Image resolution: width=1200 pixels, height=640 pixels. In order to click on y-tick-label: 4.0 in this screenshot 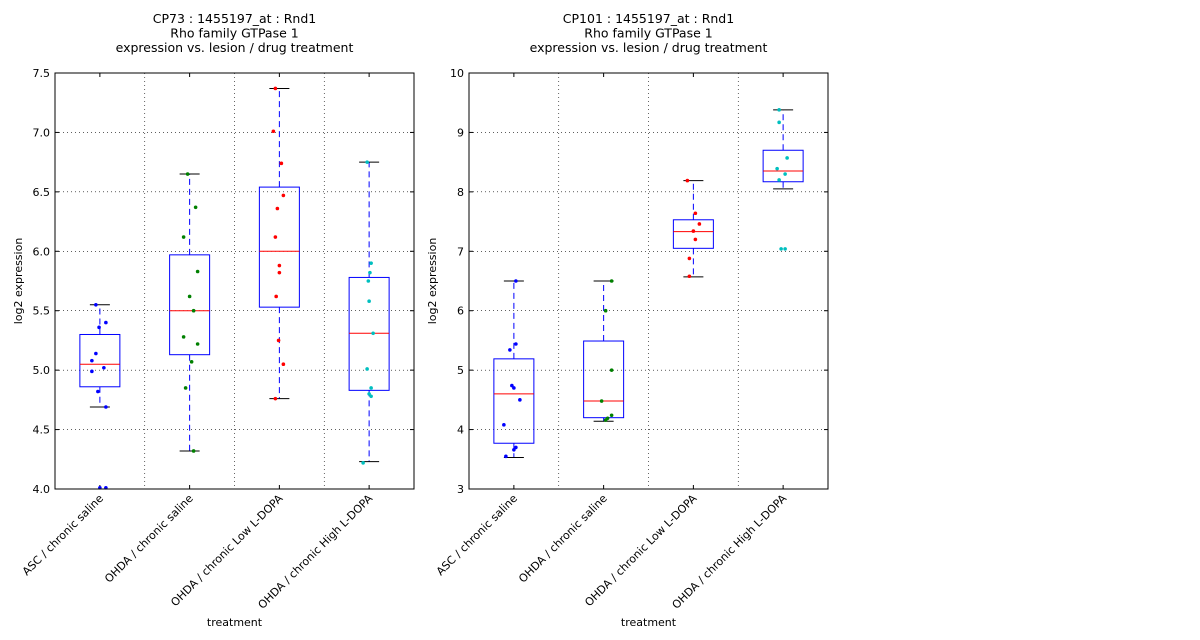, I will do `click(42, 489)`.